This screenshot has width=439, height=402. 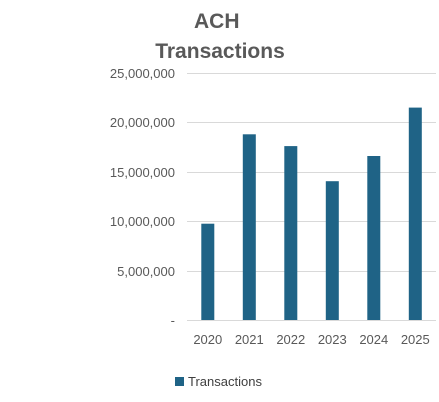 I want to click on x-tick-label: 2024, so click(x=373, y=339).